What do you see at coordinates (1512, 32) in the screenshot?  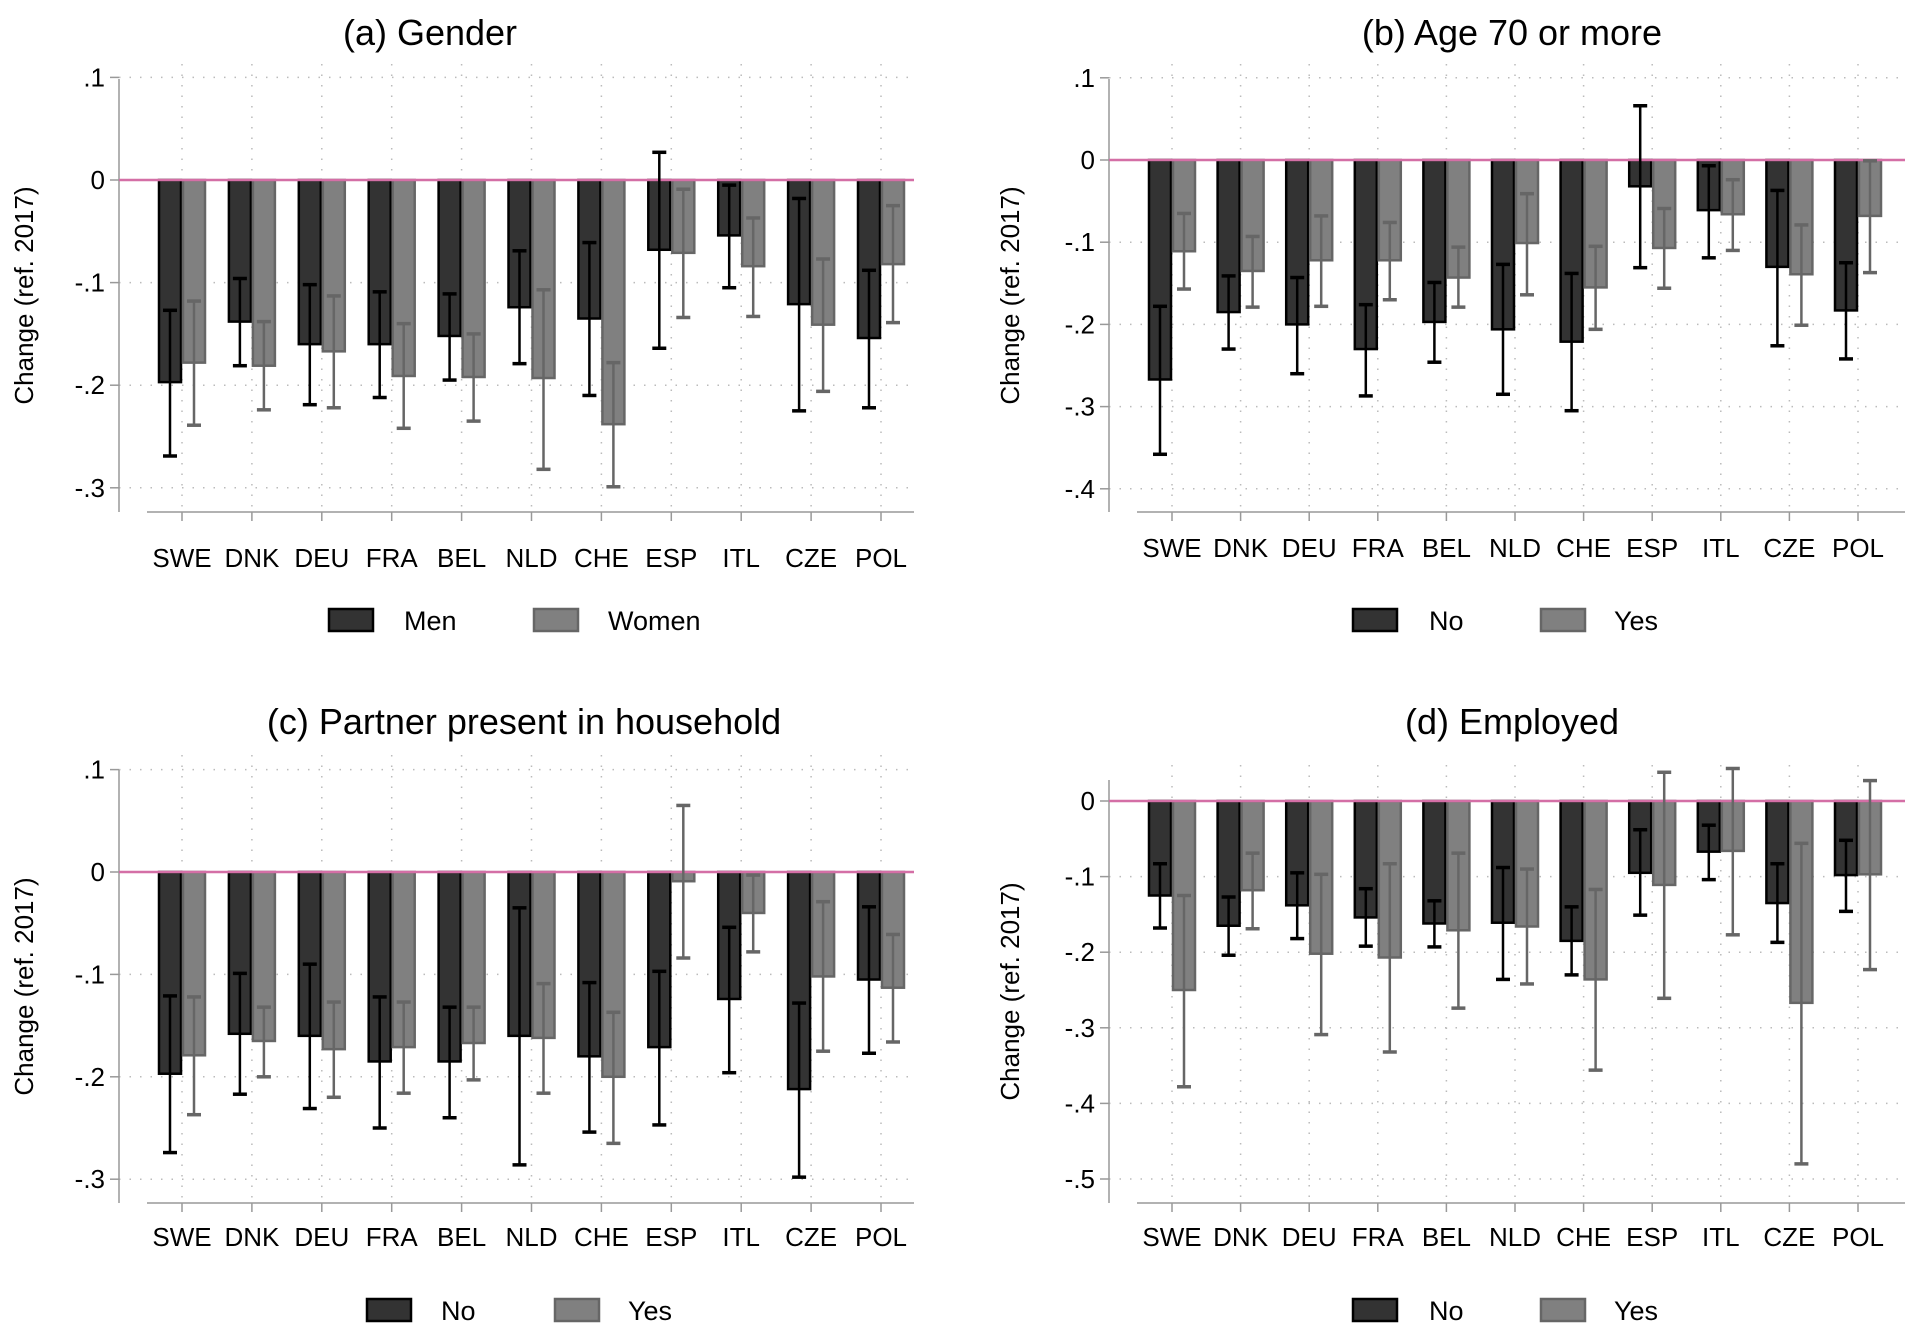 I see `panel-title: (b) Age 70 or more` at bounding box center [1512, 32].